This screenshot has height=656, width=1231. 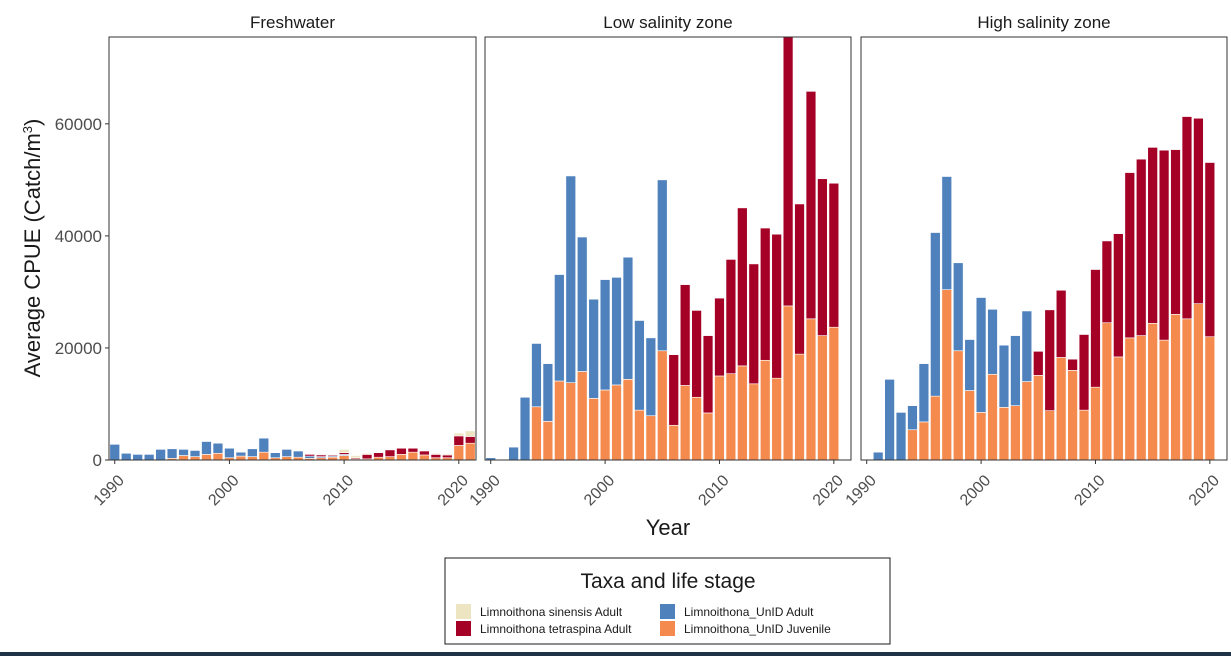 What do you see at coordinates (753, 422) in the screenshot?
I see `bar-low-salinity-2013-juvenile` at bounding box center [753, 422].